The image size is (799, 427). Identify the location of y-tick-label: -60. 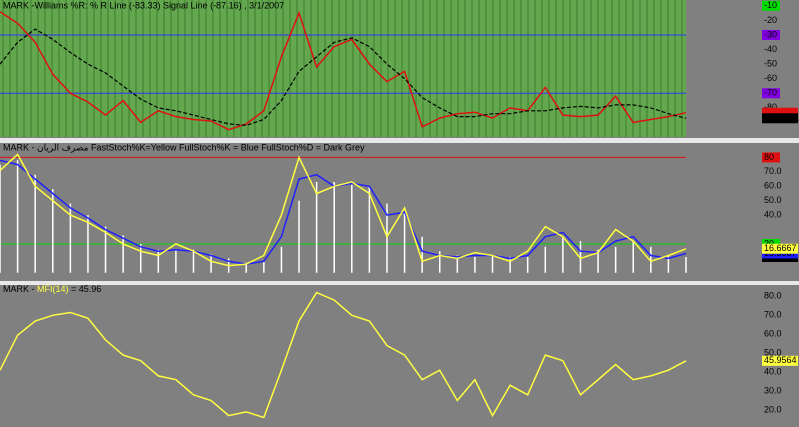
(770, 78).